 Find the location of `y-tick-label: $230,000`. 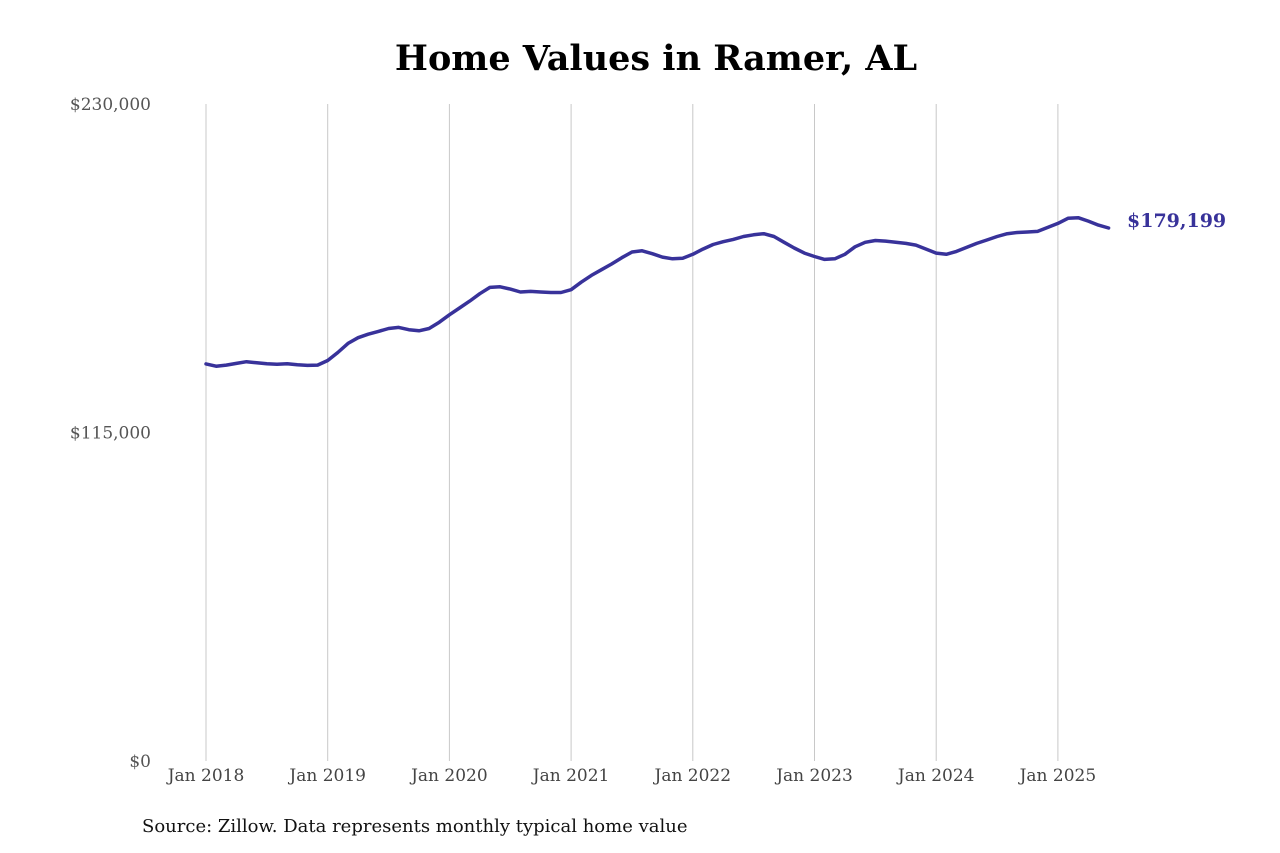

y-tick-label: $230,000 is located at coordinates (110, 105).